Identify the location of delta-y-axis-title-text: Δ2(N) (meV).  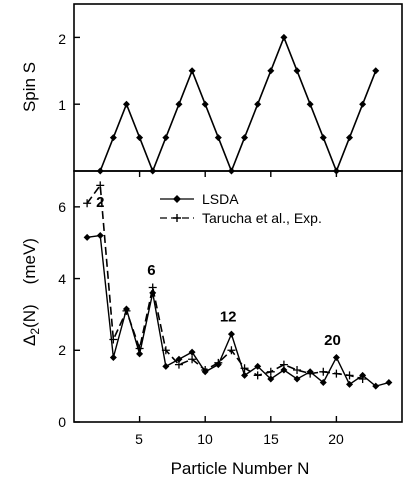
(31, 292).